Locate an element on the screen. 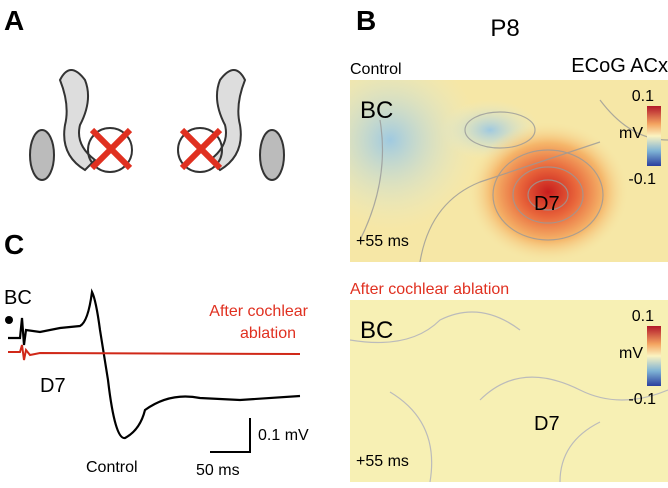 This screenshot has height=488, width=668. map-heading: Control is located at coordinates (376, 69).